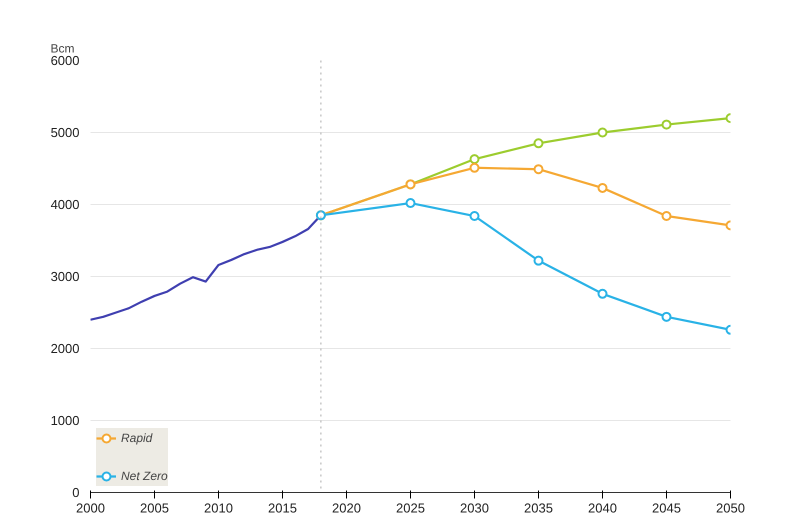  I want to click on x-tick-label: 2005, so click(154, 508).